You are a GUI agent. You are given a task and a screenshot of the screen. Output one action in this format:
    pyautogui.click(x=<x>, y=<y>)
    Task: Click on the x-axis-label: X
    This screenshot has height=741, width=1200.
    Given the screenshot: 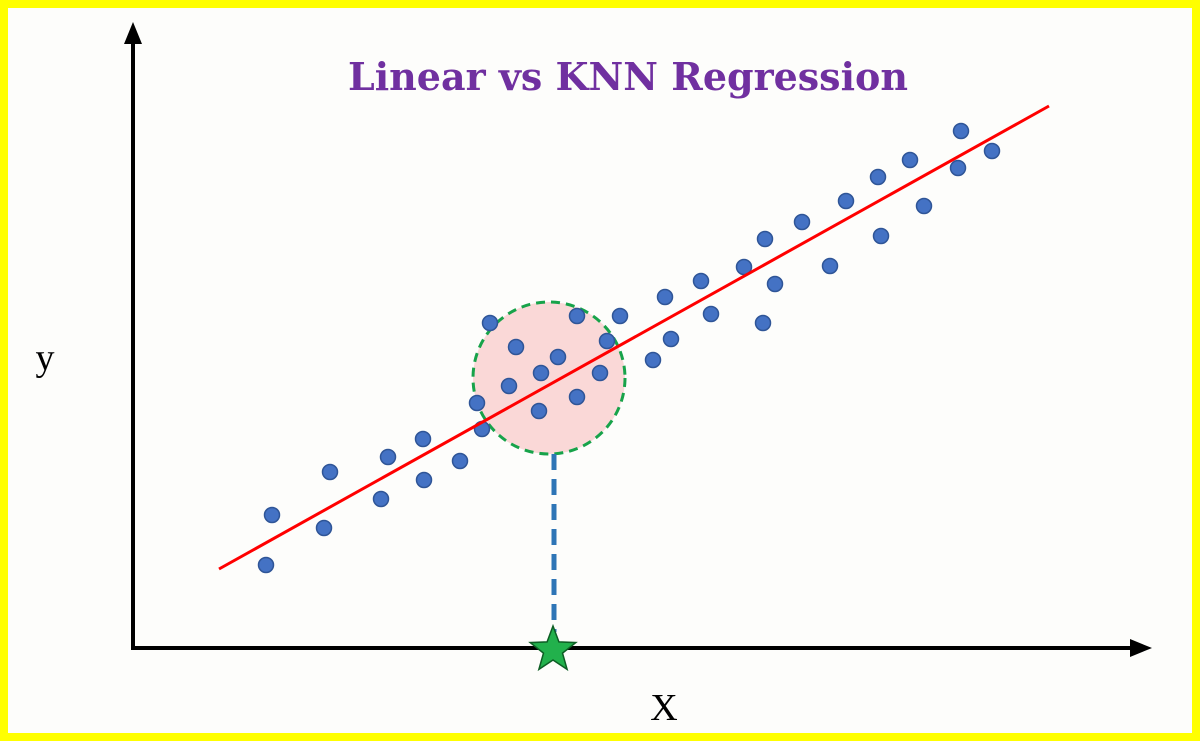 What is the action you would take?
    pyautogui.click(x=663, y=708)
    